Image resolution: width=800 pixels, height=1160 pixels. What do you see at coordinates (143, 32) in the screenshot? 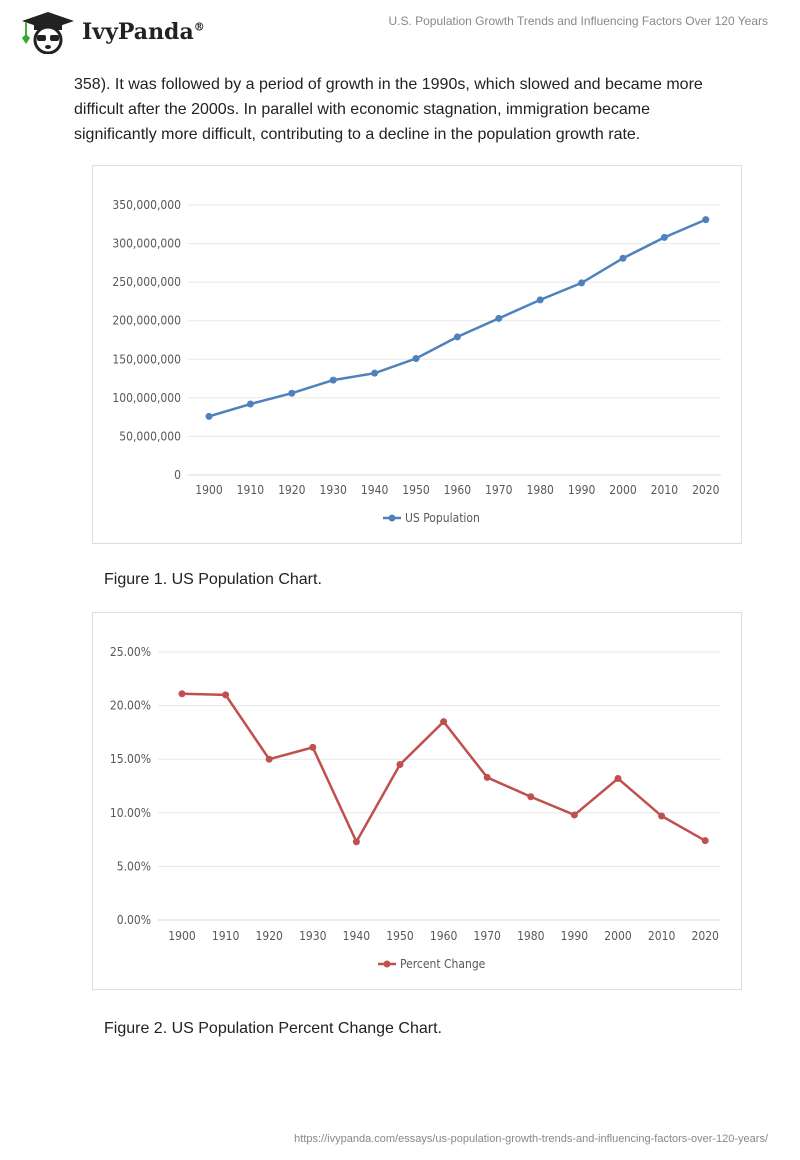
I see `logo-text: IvyPanda®` at bounding box center [143, 32].